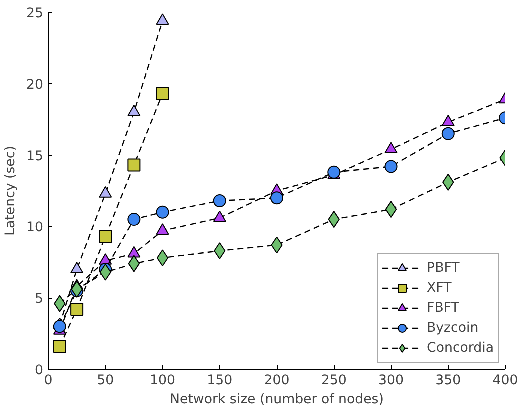 This screenshot has width=525, height=415. Describe the element at coordinates (39, 371) in the screenshot. I see `y-tick-label: 0` at that location.